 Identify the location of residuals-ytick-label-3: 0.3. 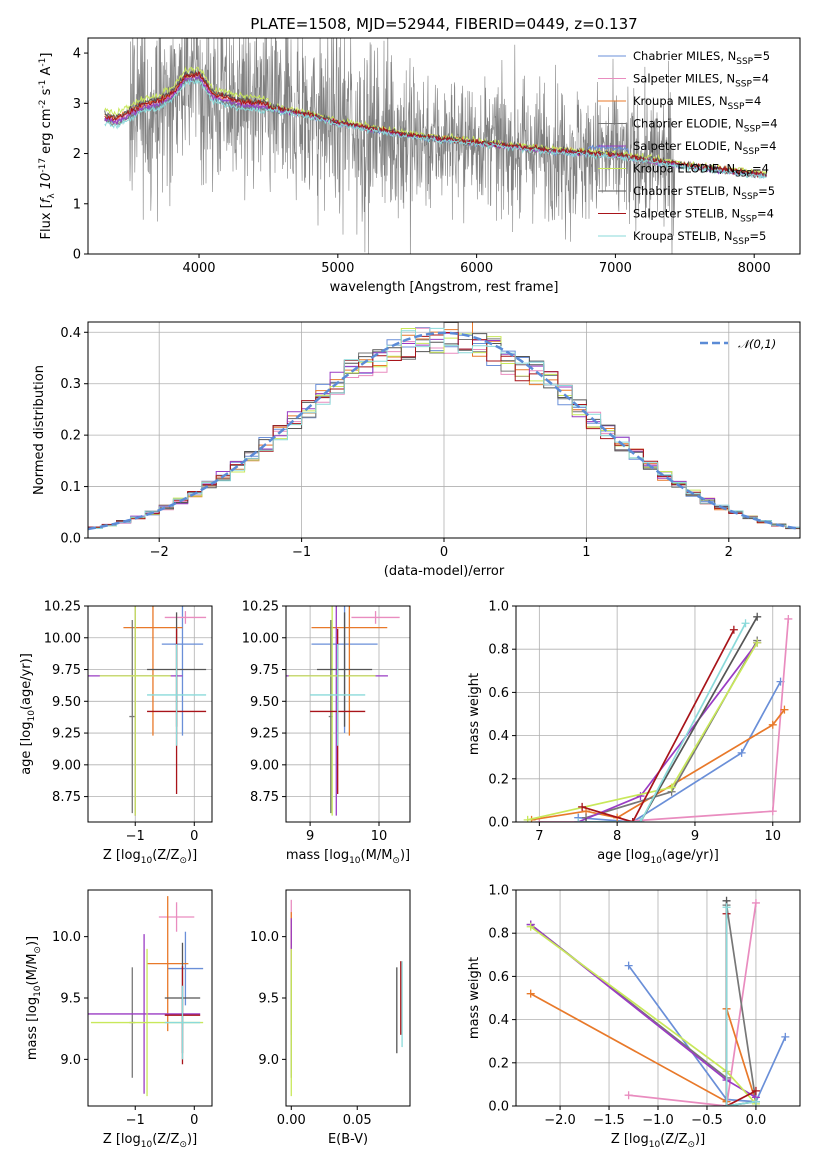
(70, 384).